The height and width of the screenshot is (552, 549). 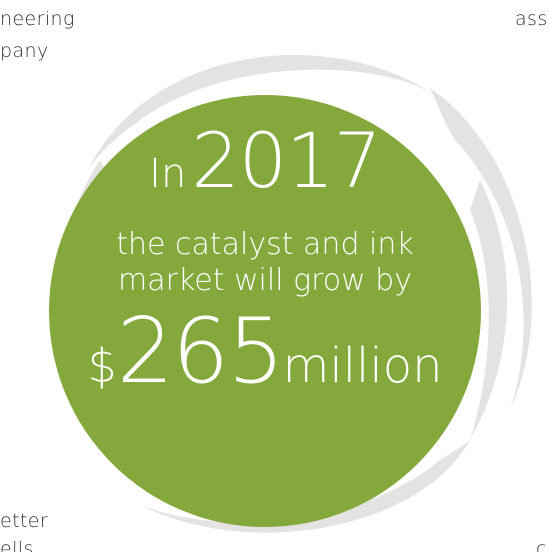 I want to click on amount-unit: million, so click(x=362, y=366).